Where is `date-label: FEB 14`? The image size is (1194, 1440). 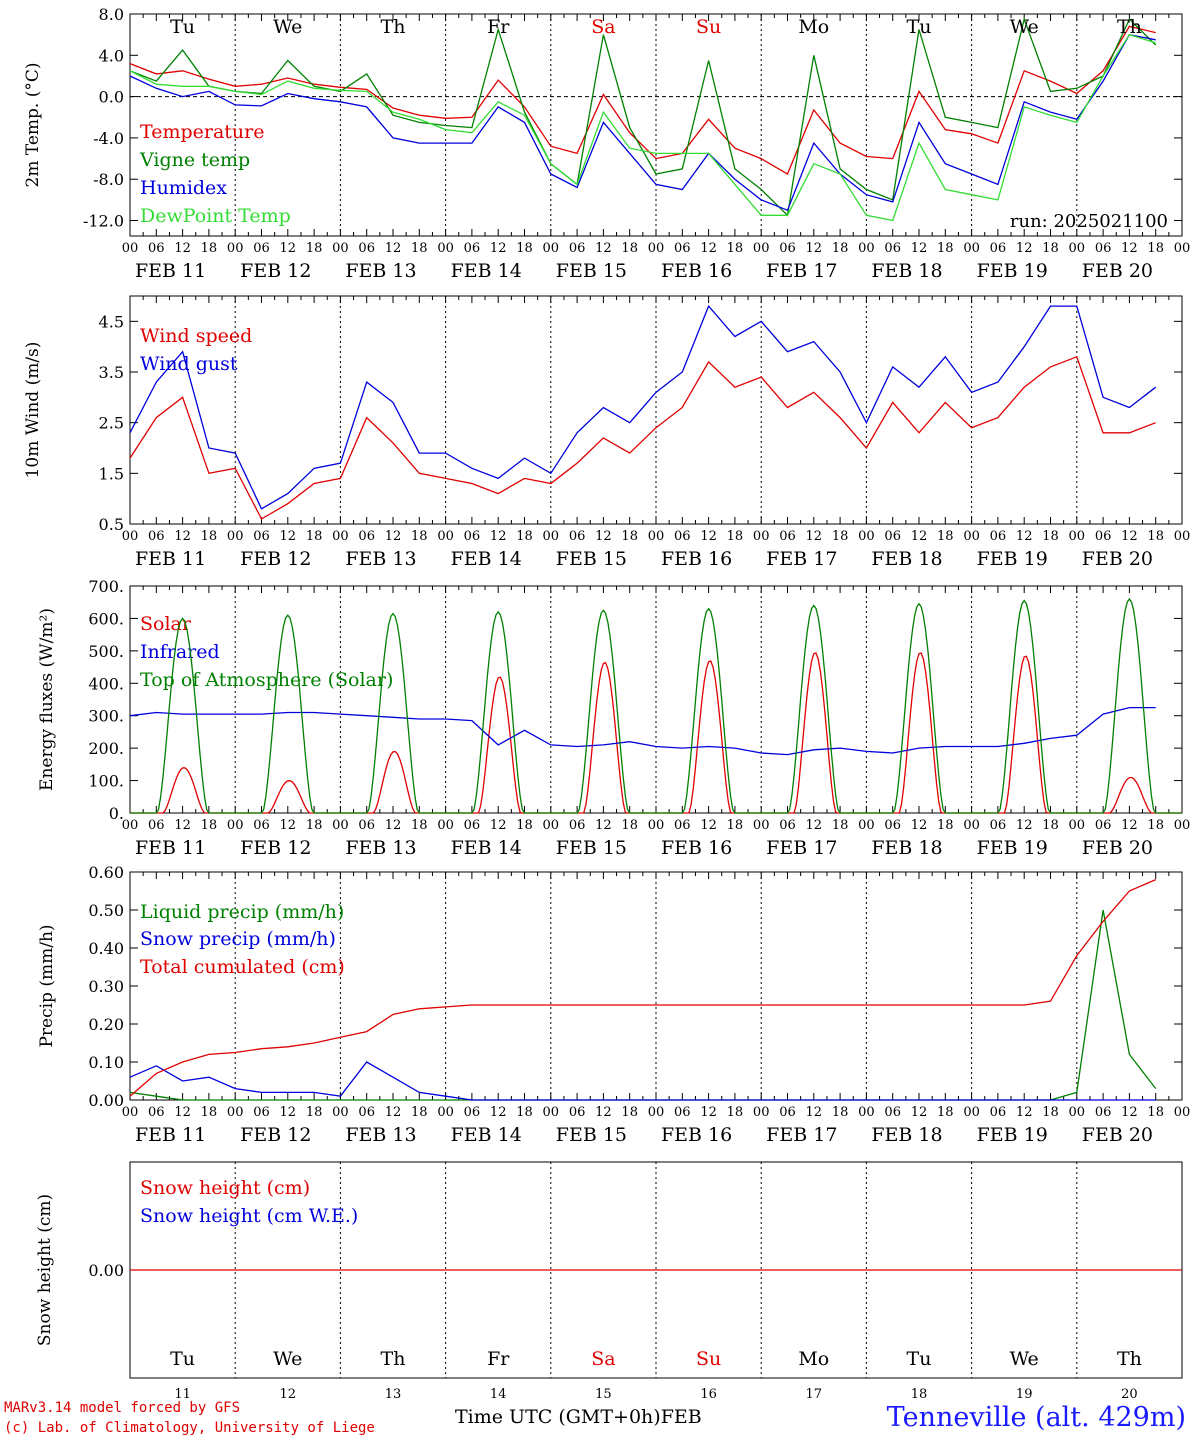 date-label: FEB 14 is located at coordinates (486, 271).